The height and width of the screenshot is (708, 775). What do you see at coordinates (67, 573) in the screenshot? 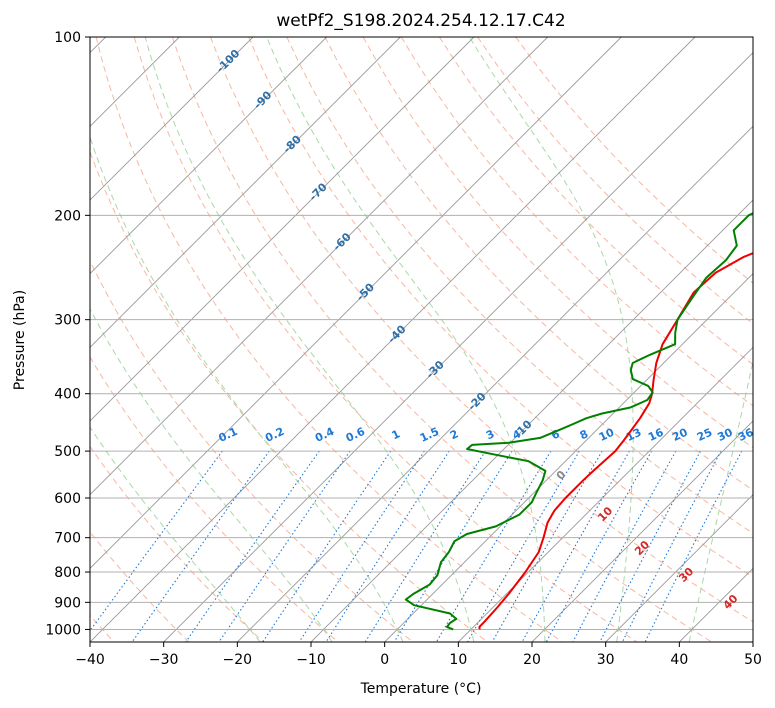
I see `y-tick-label: 800` at bounding box center [67, 573].